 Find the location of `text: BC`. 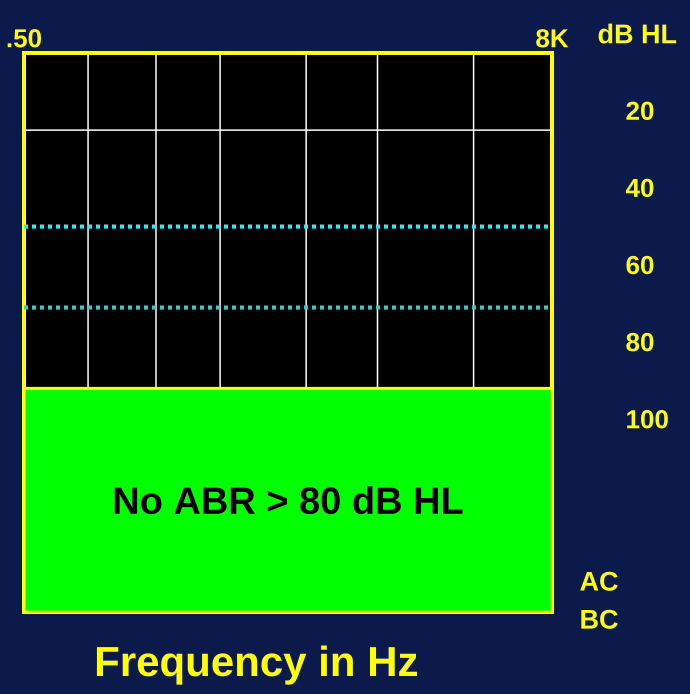

text: BC is located at coordinates (599, 619).